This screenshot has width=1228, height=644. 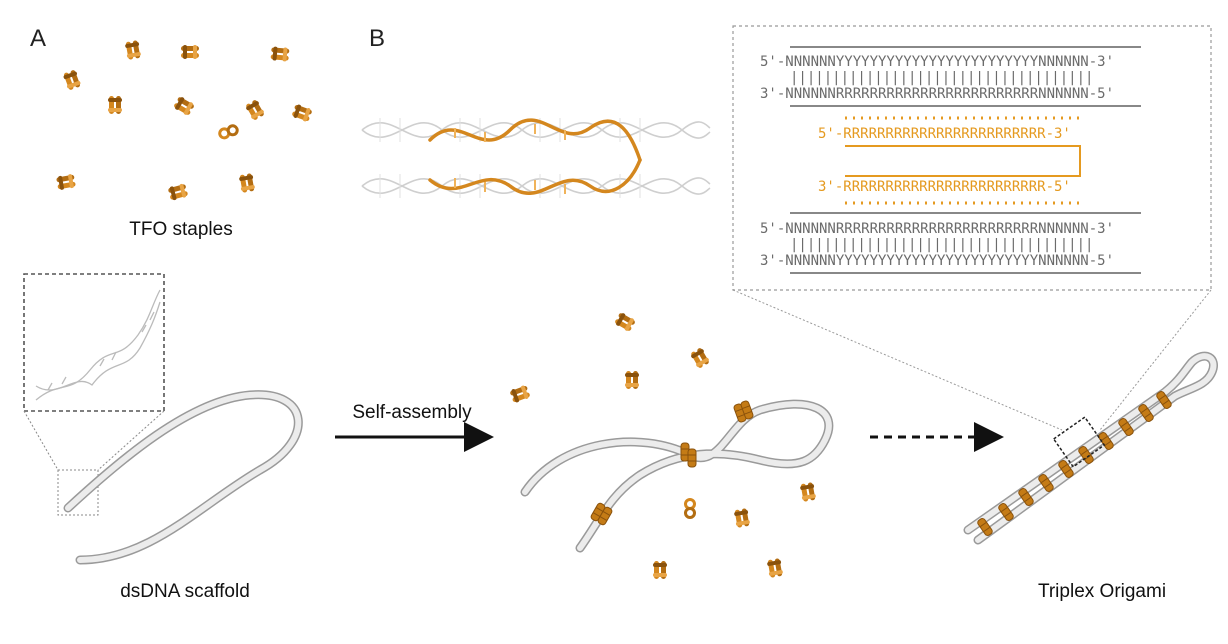 I want to click on scaffold-inset, so click(x=94, y=342).